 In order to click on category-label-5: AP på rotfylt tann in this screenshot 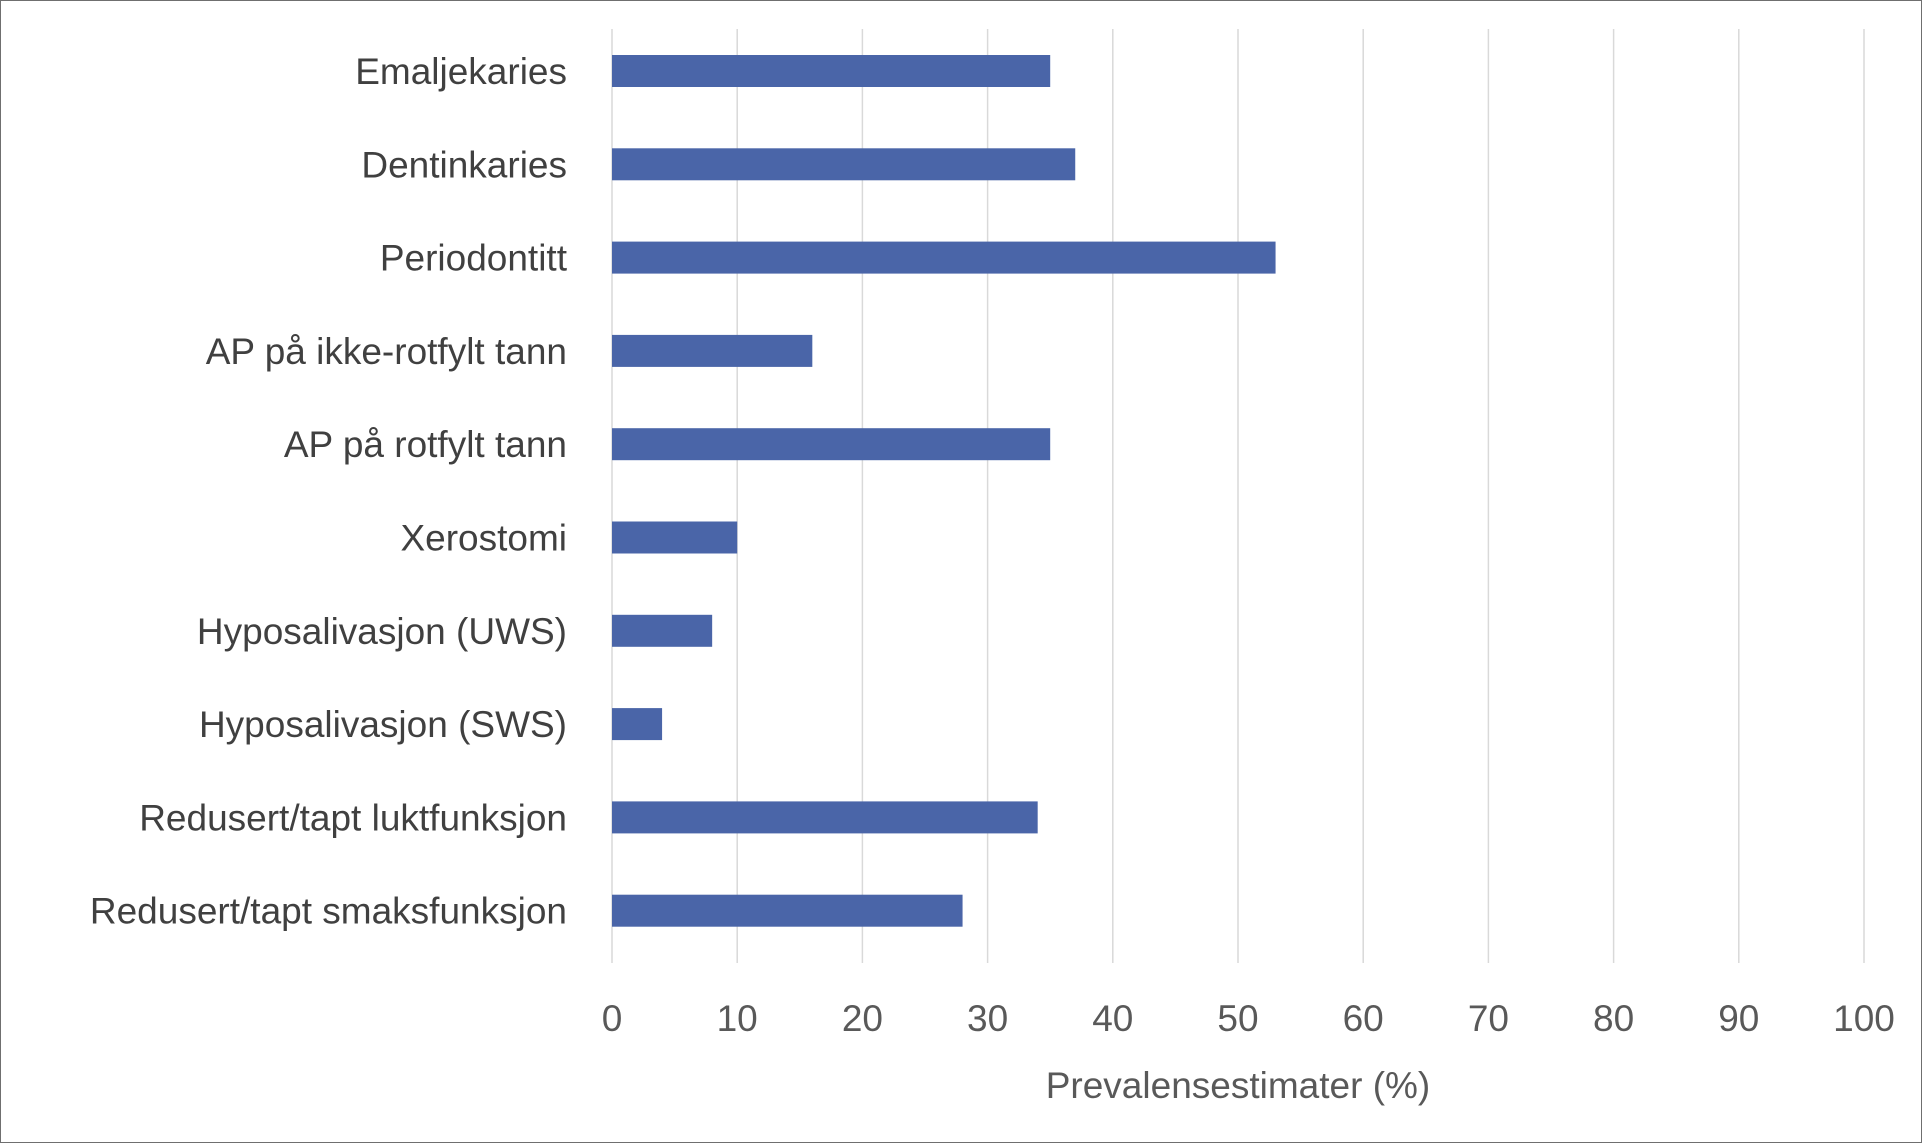, I will do `click(425, 444)`.